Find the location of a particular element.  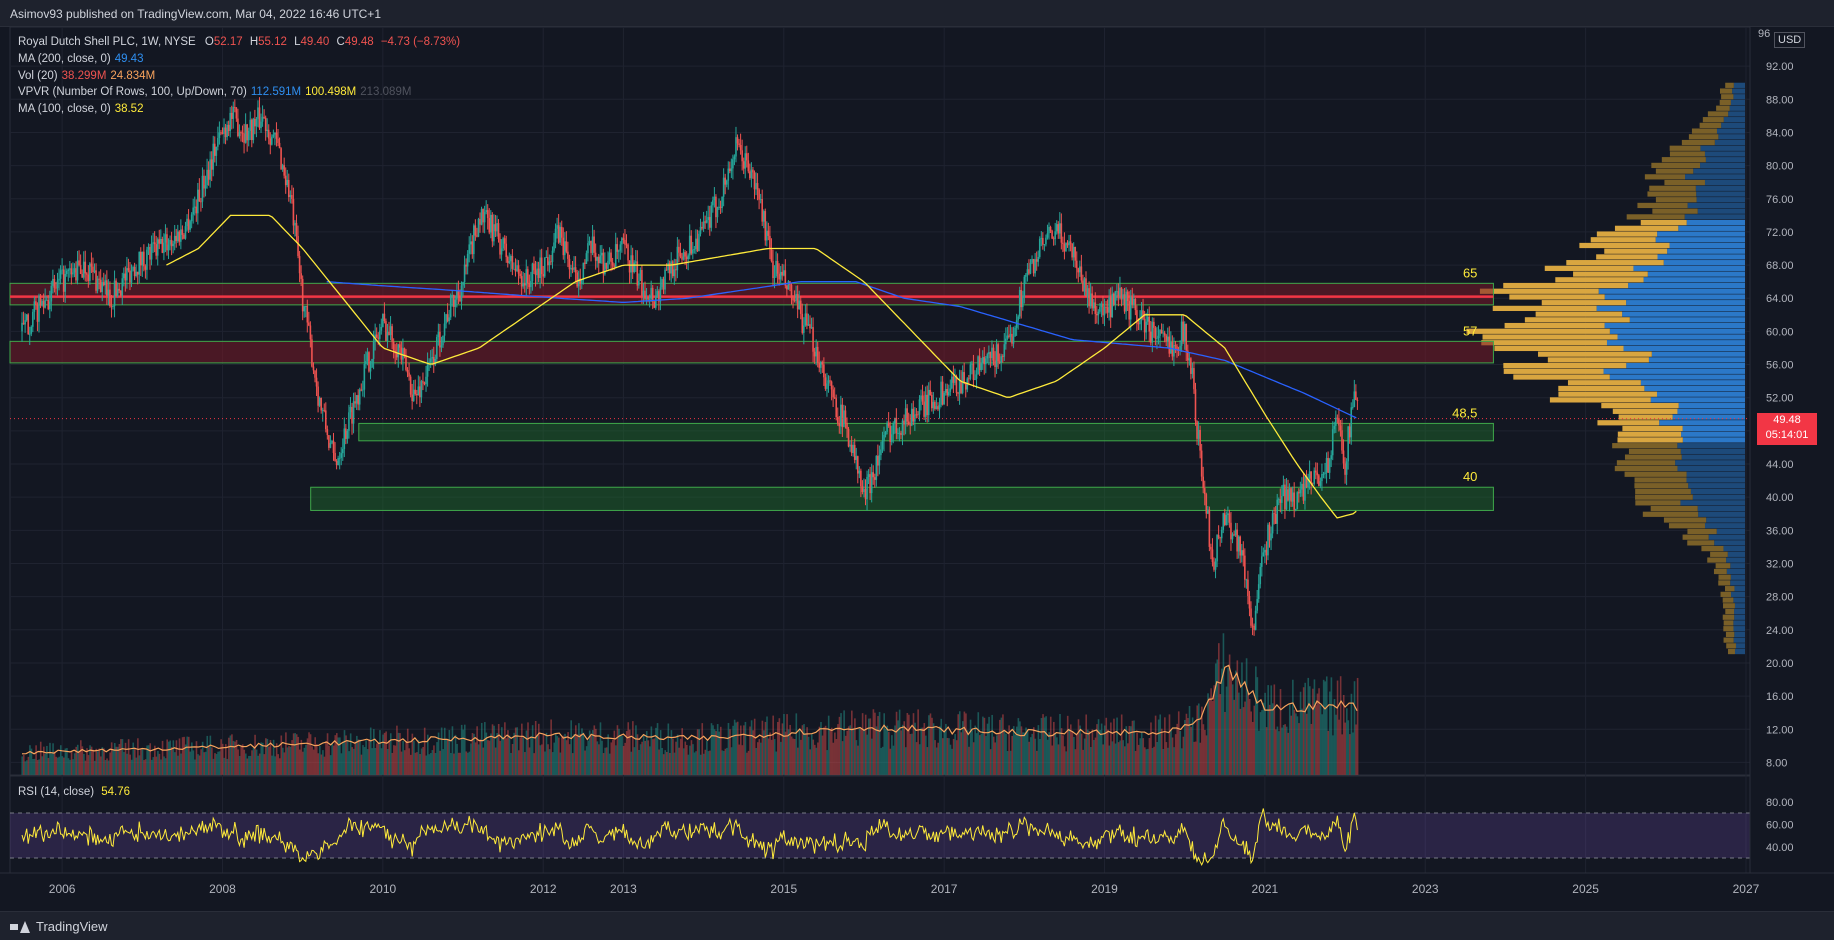

rsi-legend: RSI (14, close) 54.76 is located at coordinates (74, 792).